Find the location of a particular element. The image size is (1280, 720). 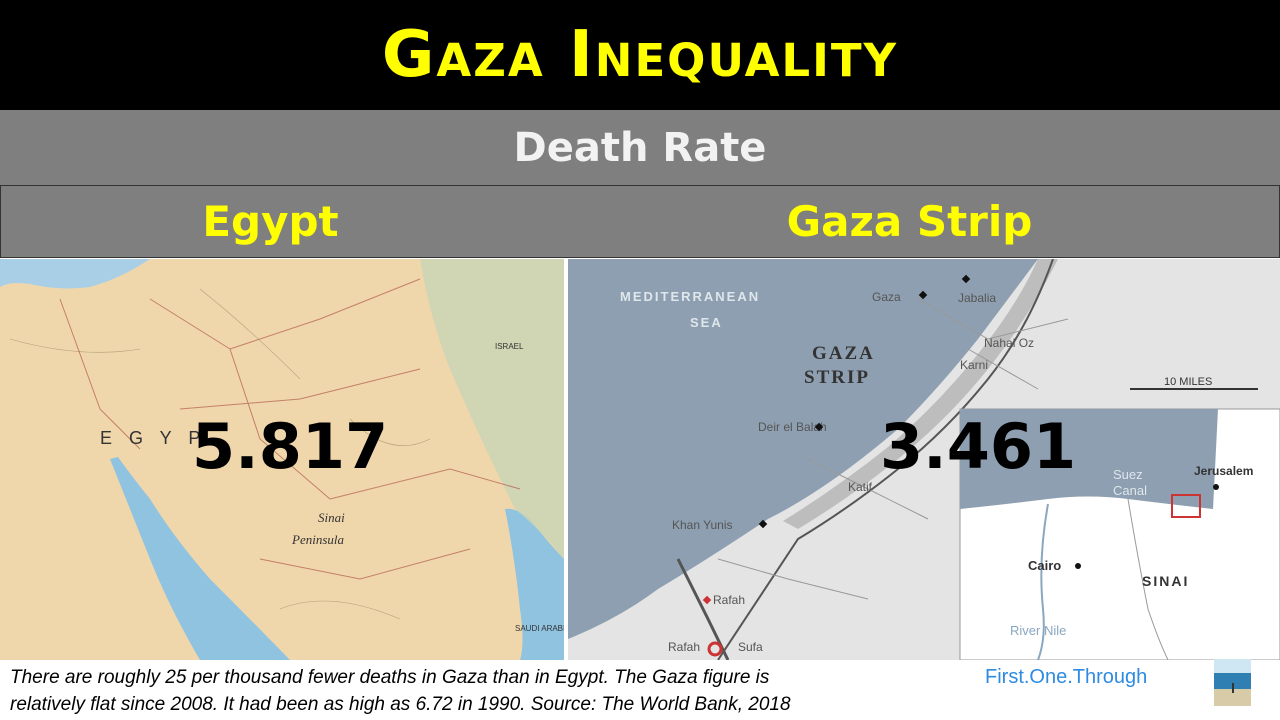

egypt-country-label: E G Y P is located at coordinates (153, 438).